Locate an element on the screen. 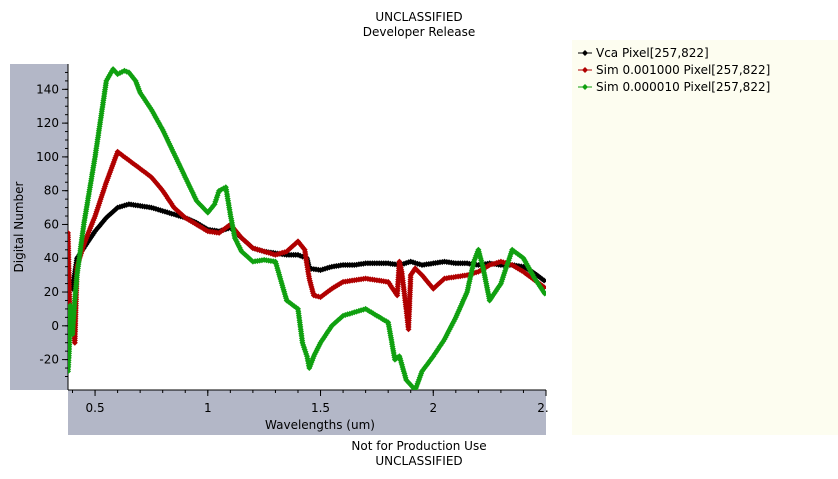 The width and height of the screenshot is (838, 479). x-tick-label: 1.5 is located at coordinates (320, 408).